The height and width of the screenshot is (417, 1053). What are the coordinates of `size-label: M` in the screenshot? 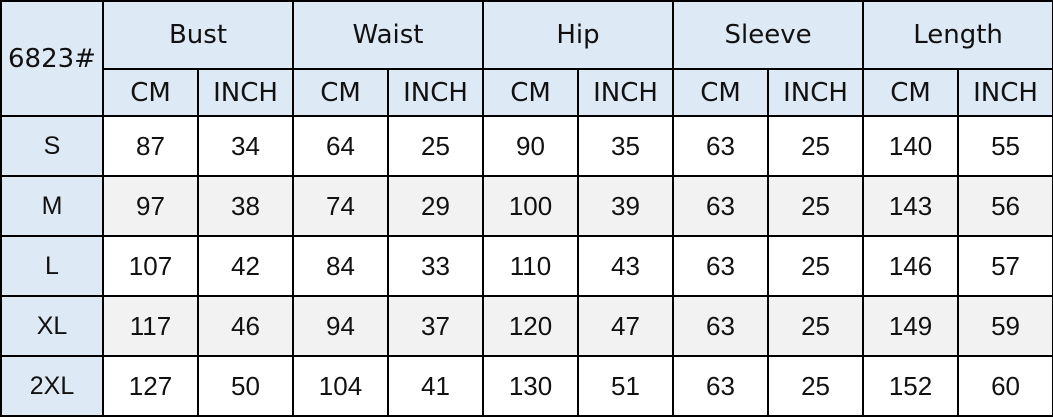 It's located at (52, 206).